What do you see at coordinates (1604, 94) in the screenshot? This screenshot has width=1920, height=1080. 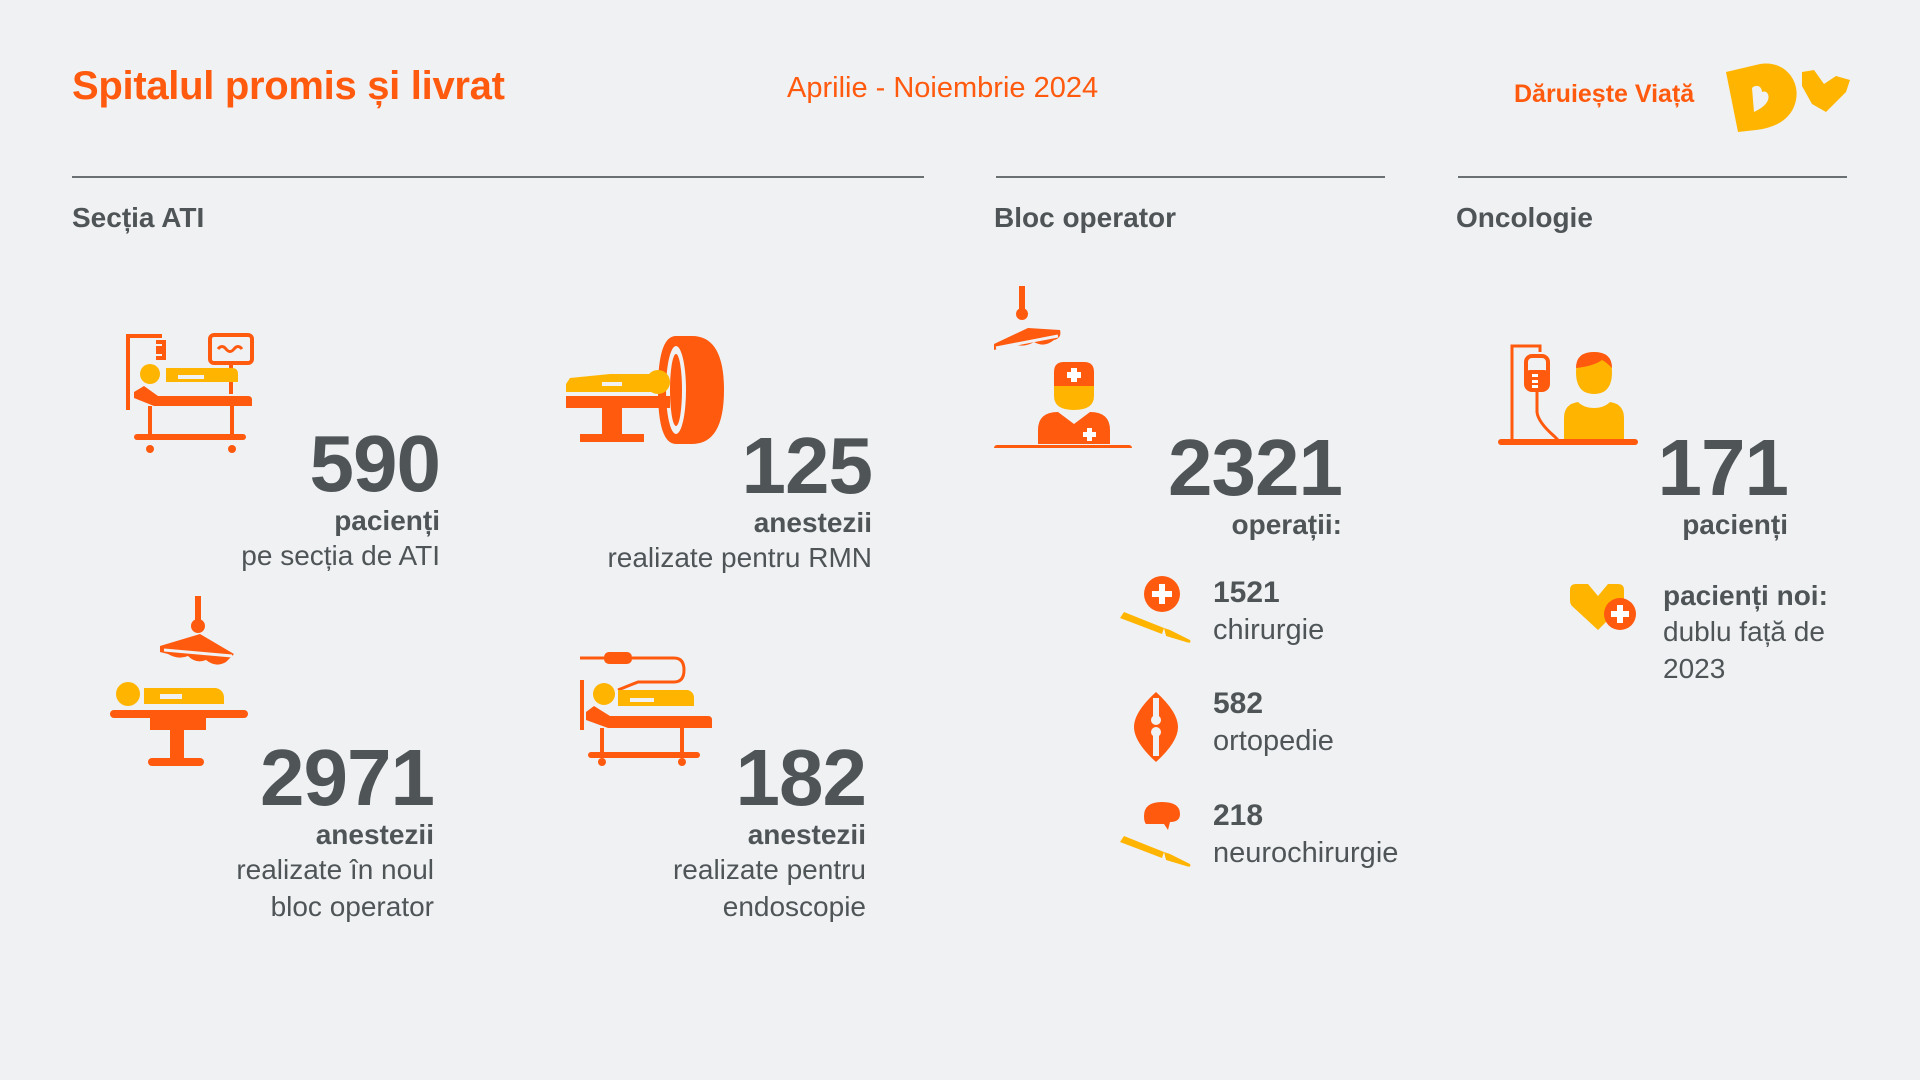 I see `brand-name: Dăruiește Viață` at bounding box center [1604, 94].